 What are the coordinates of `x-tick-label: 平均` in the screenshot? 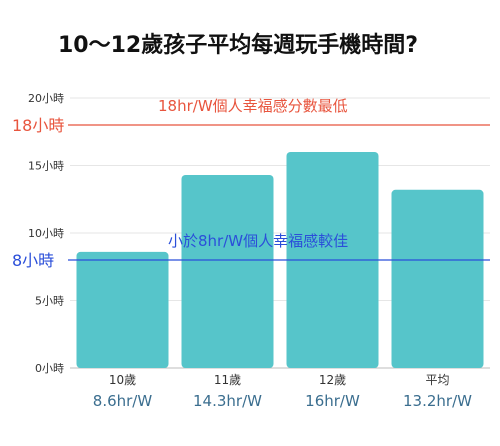 It's located at (437, 380).